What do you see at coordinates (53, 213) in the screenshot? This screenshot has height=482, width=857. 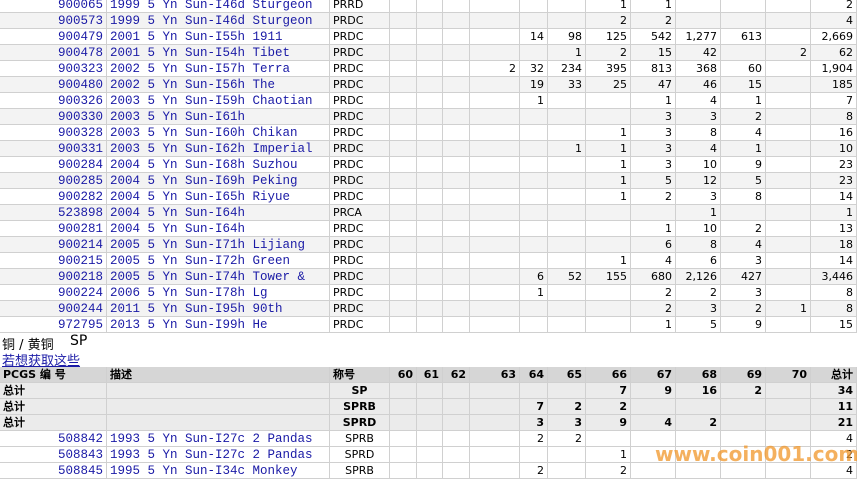 I see `pcgs-number: 523898` at bounding box center [53, 213].